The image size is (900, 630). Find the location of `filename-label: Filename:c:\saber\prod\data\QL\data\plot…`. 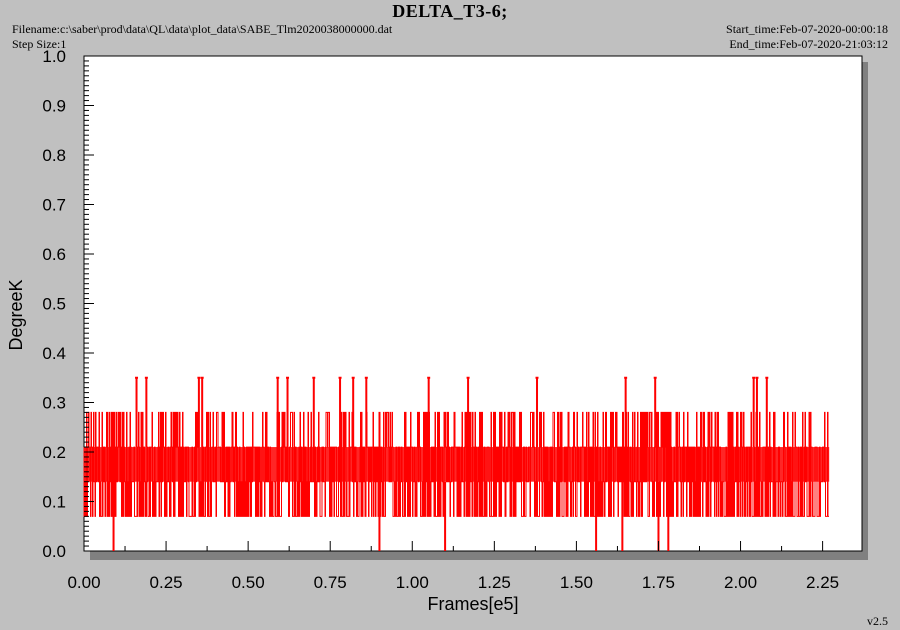

filename-label: Filename:c:\saber\prod\data\QL\data\plot… is located at coordinates (202, 29).